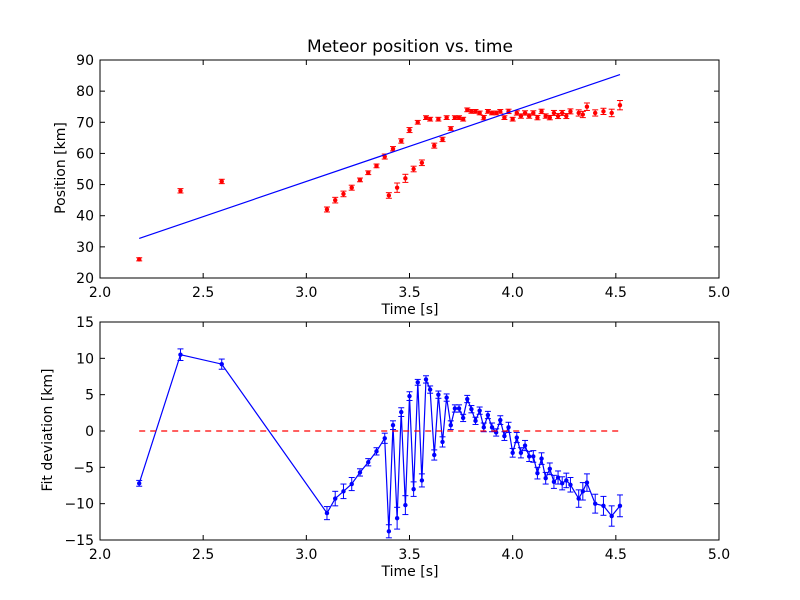  Describe the element at coordinates (100, 293) in the screenshot. I see `x-tick-label: 2.0` at that location.